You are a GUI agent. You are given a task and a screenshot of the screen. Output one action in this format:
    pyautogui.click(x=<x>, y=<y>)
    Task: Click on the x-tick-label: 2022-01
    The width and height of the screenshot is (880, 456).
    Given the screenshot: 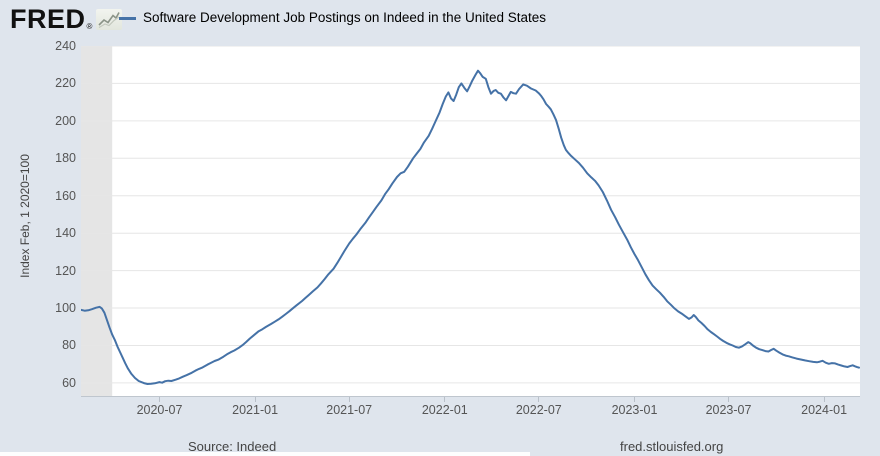 What is the action you would take?
    pyautogui.click(x=444, y=410)
    